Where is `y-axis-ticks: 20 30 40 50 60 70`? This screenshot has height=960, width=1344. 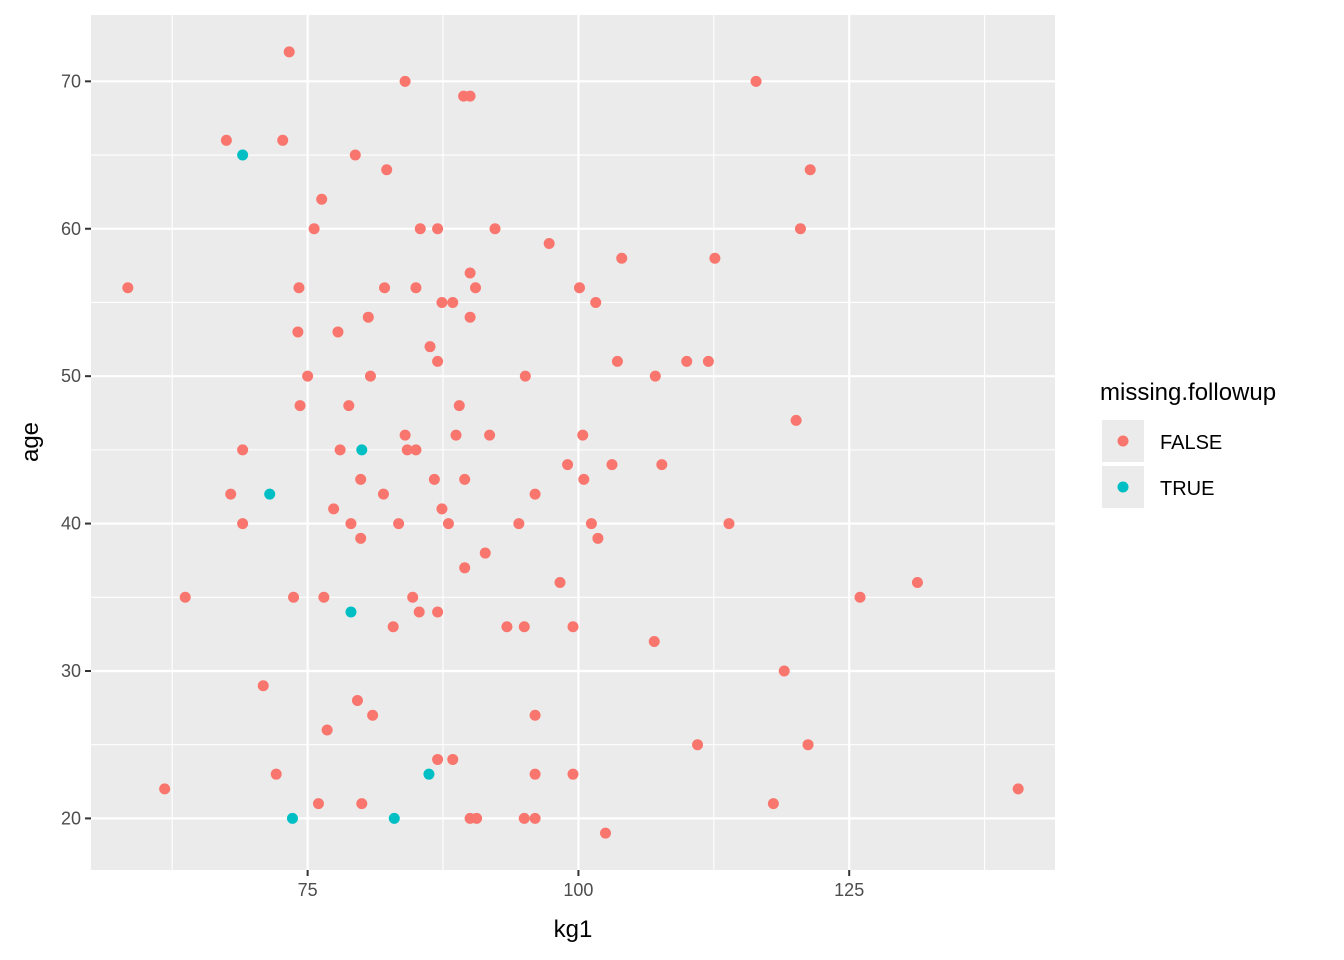
y-axis-ticks: 20 30 40 50 60 70 is located at coordinates (76, 449).